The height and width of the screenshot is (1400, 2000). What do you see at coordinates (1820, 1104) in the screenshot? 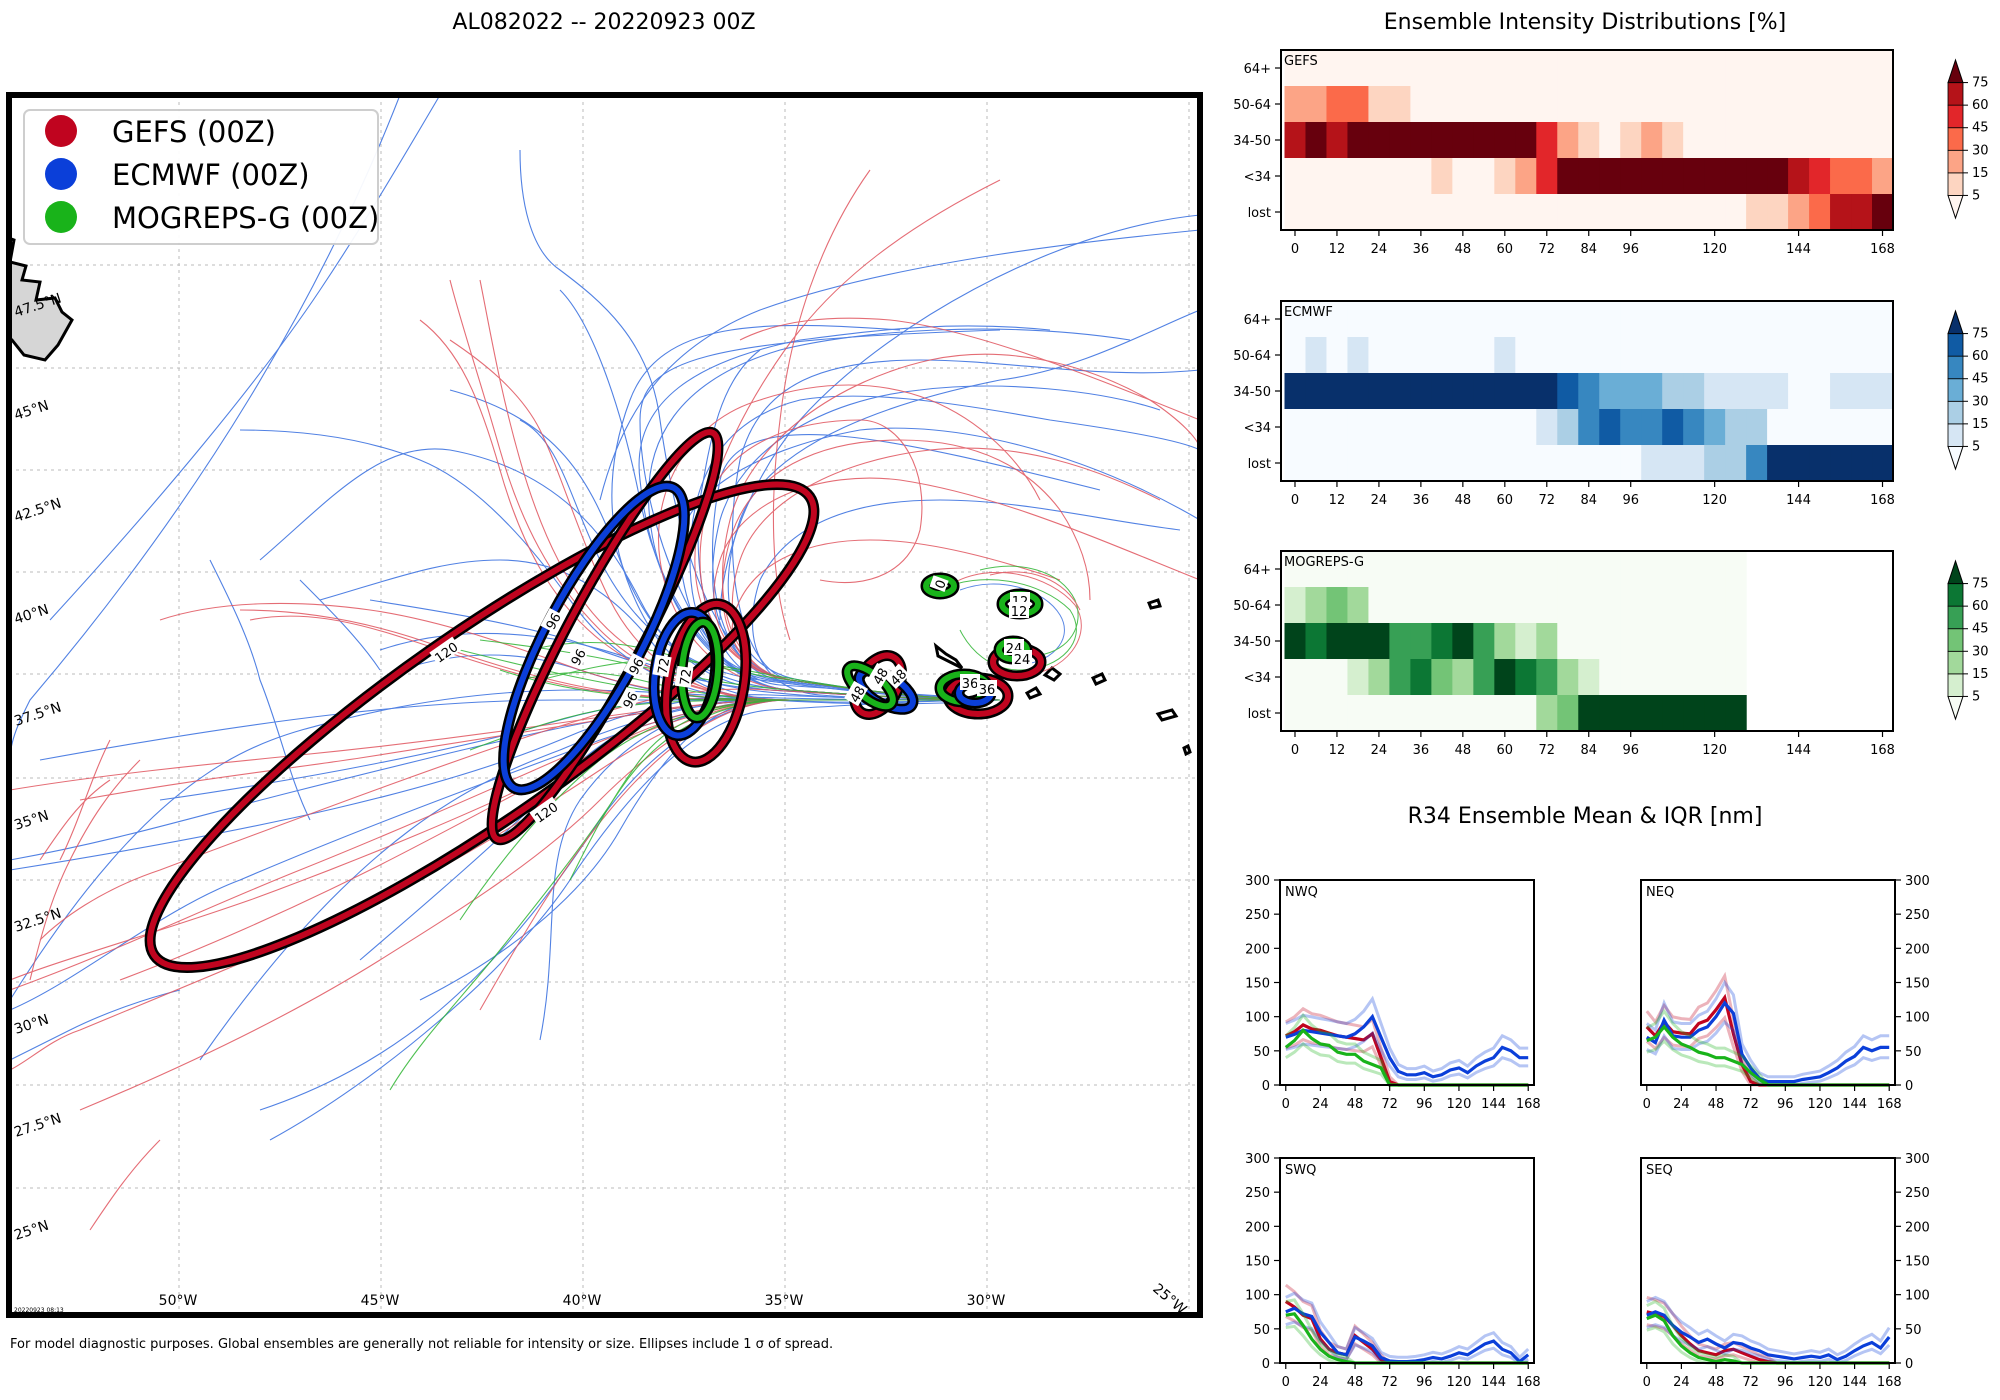
I see `r34-xtick-label: 120` at bounding box center [1820, 1104].